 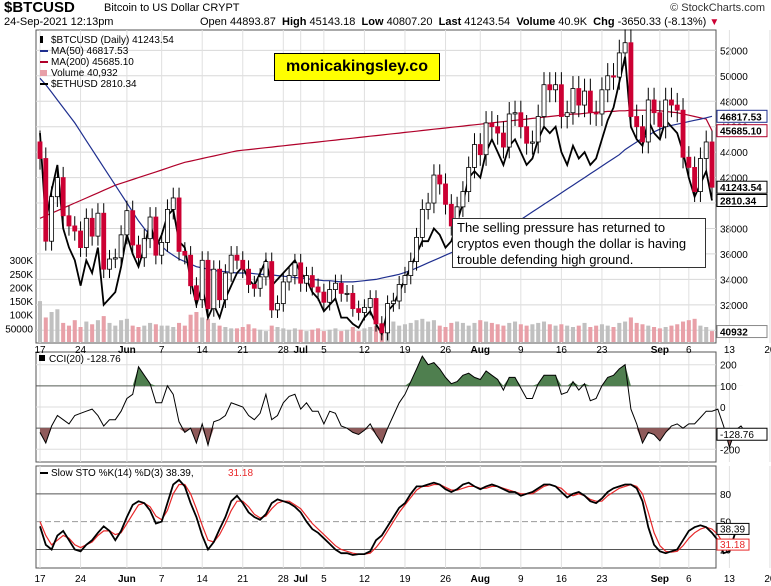 What do you see at coordinates (730, 450) in the screenshot?
I see `cci-y-tick: -200` at bounding box center [730, 450].